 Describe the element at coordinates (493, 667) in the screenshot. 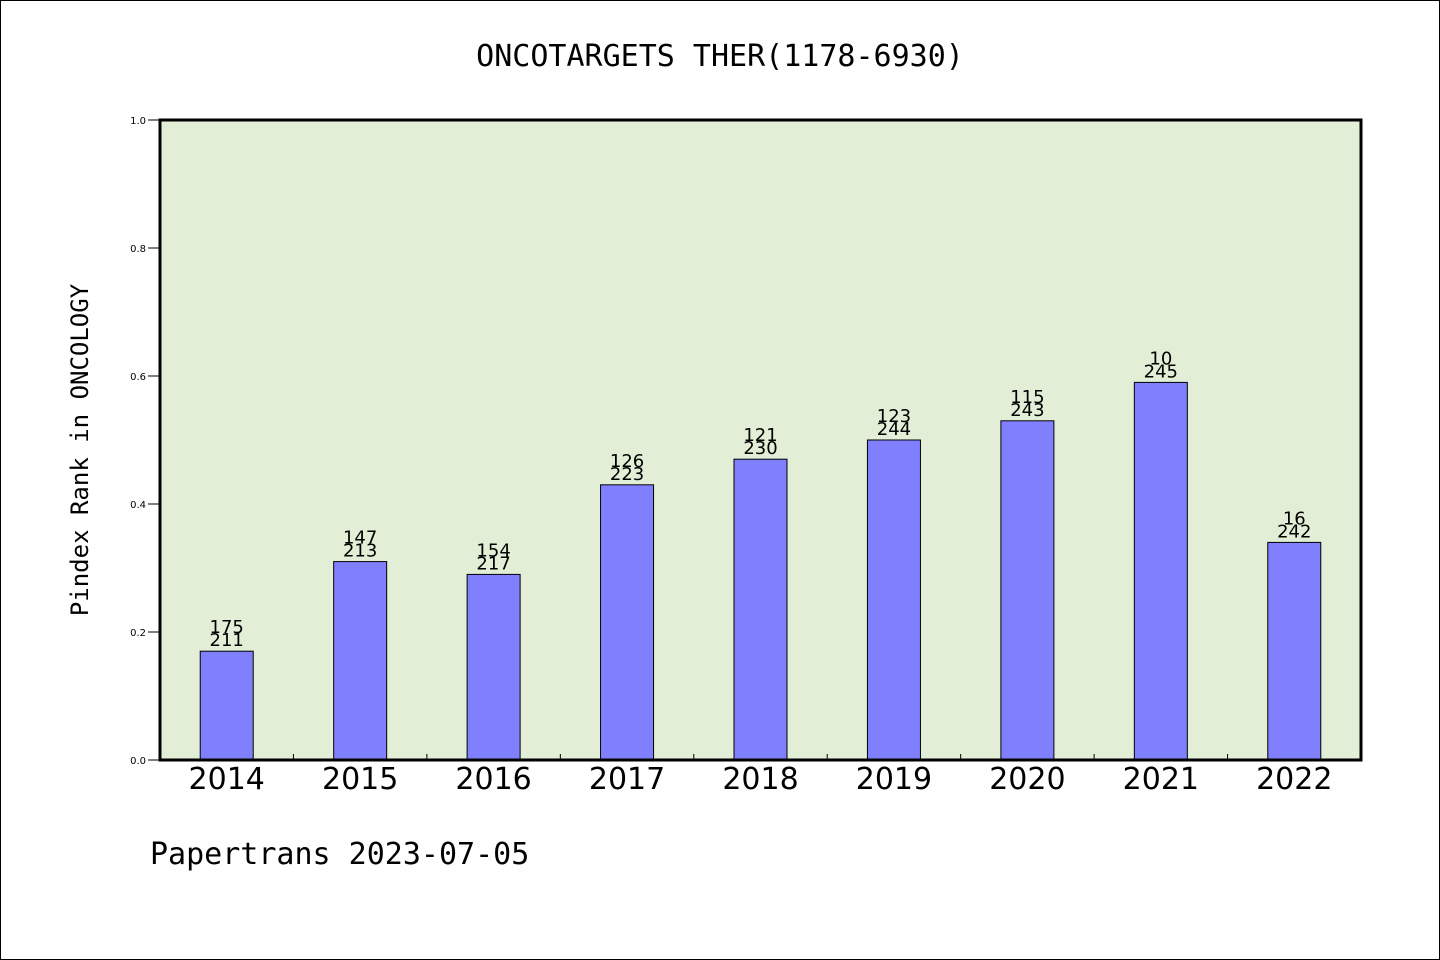

I see `bar-2016` at that location.